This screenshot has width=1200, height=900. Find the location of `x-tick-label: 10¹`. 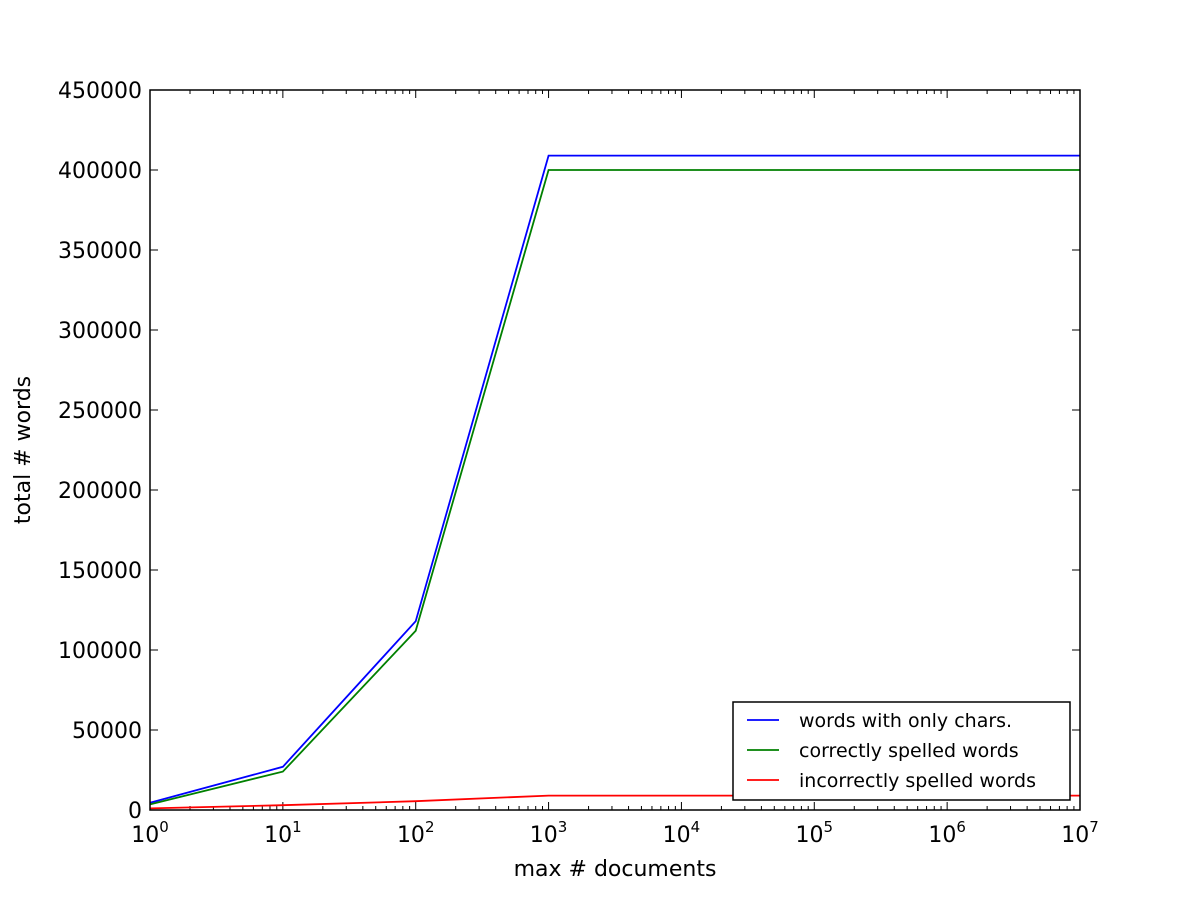

x-tick-label: 10¹ is located at coordinates (283, 833).